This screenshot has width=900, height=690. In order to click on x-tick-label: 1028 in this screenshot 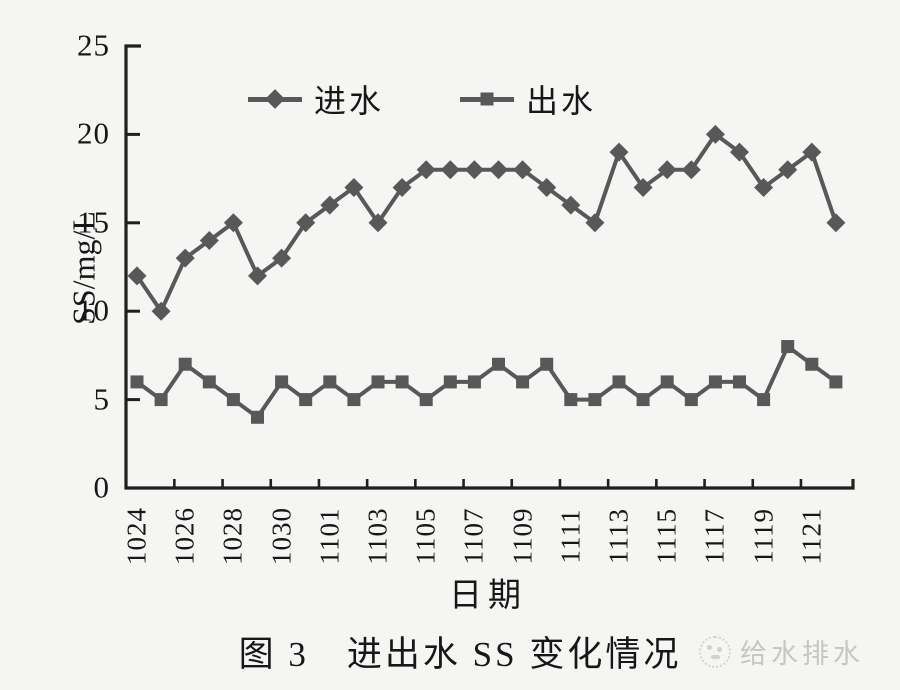, I will do `click(232, 536)`.